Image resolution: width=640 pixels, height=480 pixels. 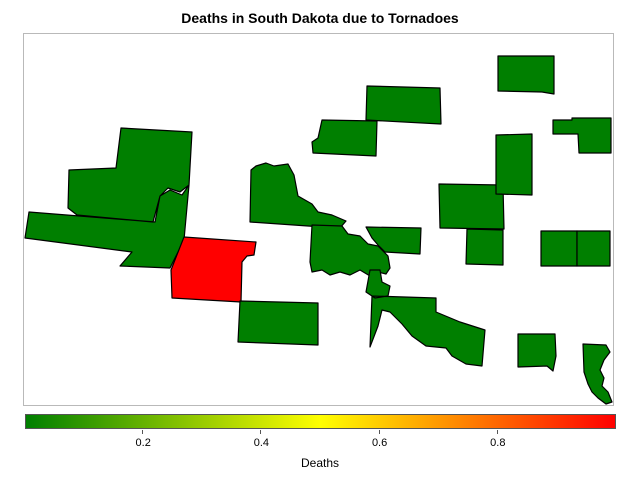 I want to click on county-highlighted, so click(x=213, y=269).